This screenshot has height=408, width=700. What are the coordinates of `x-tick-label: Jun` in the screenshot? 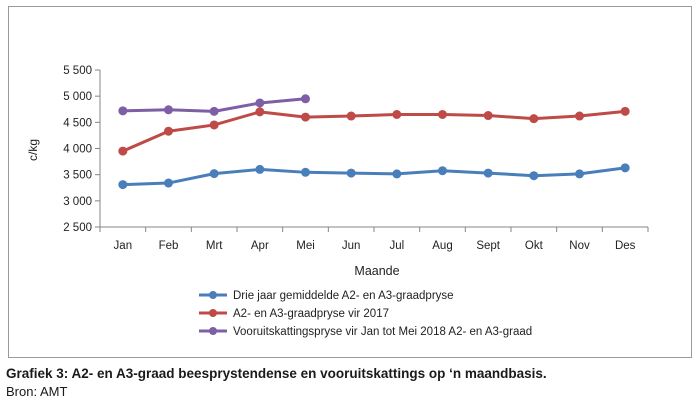 It's located at (351, 246).